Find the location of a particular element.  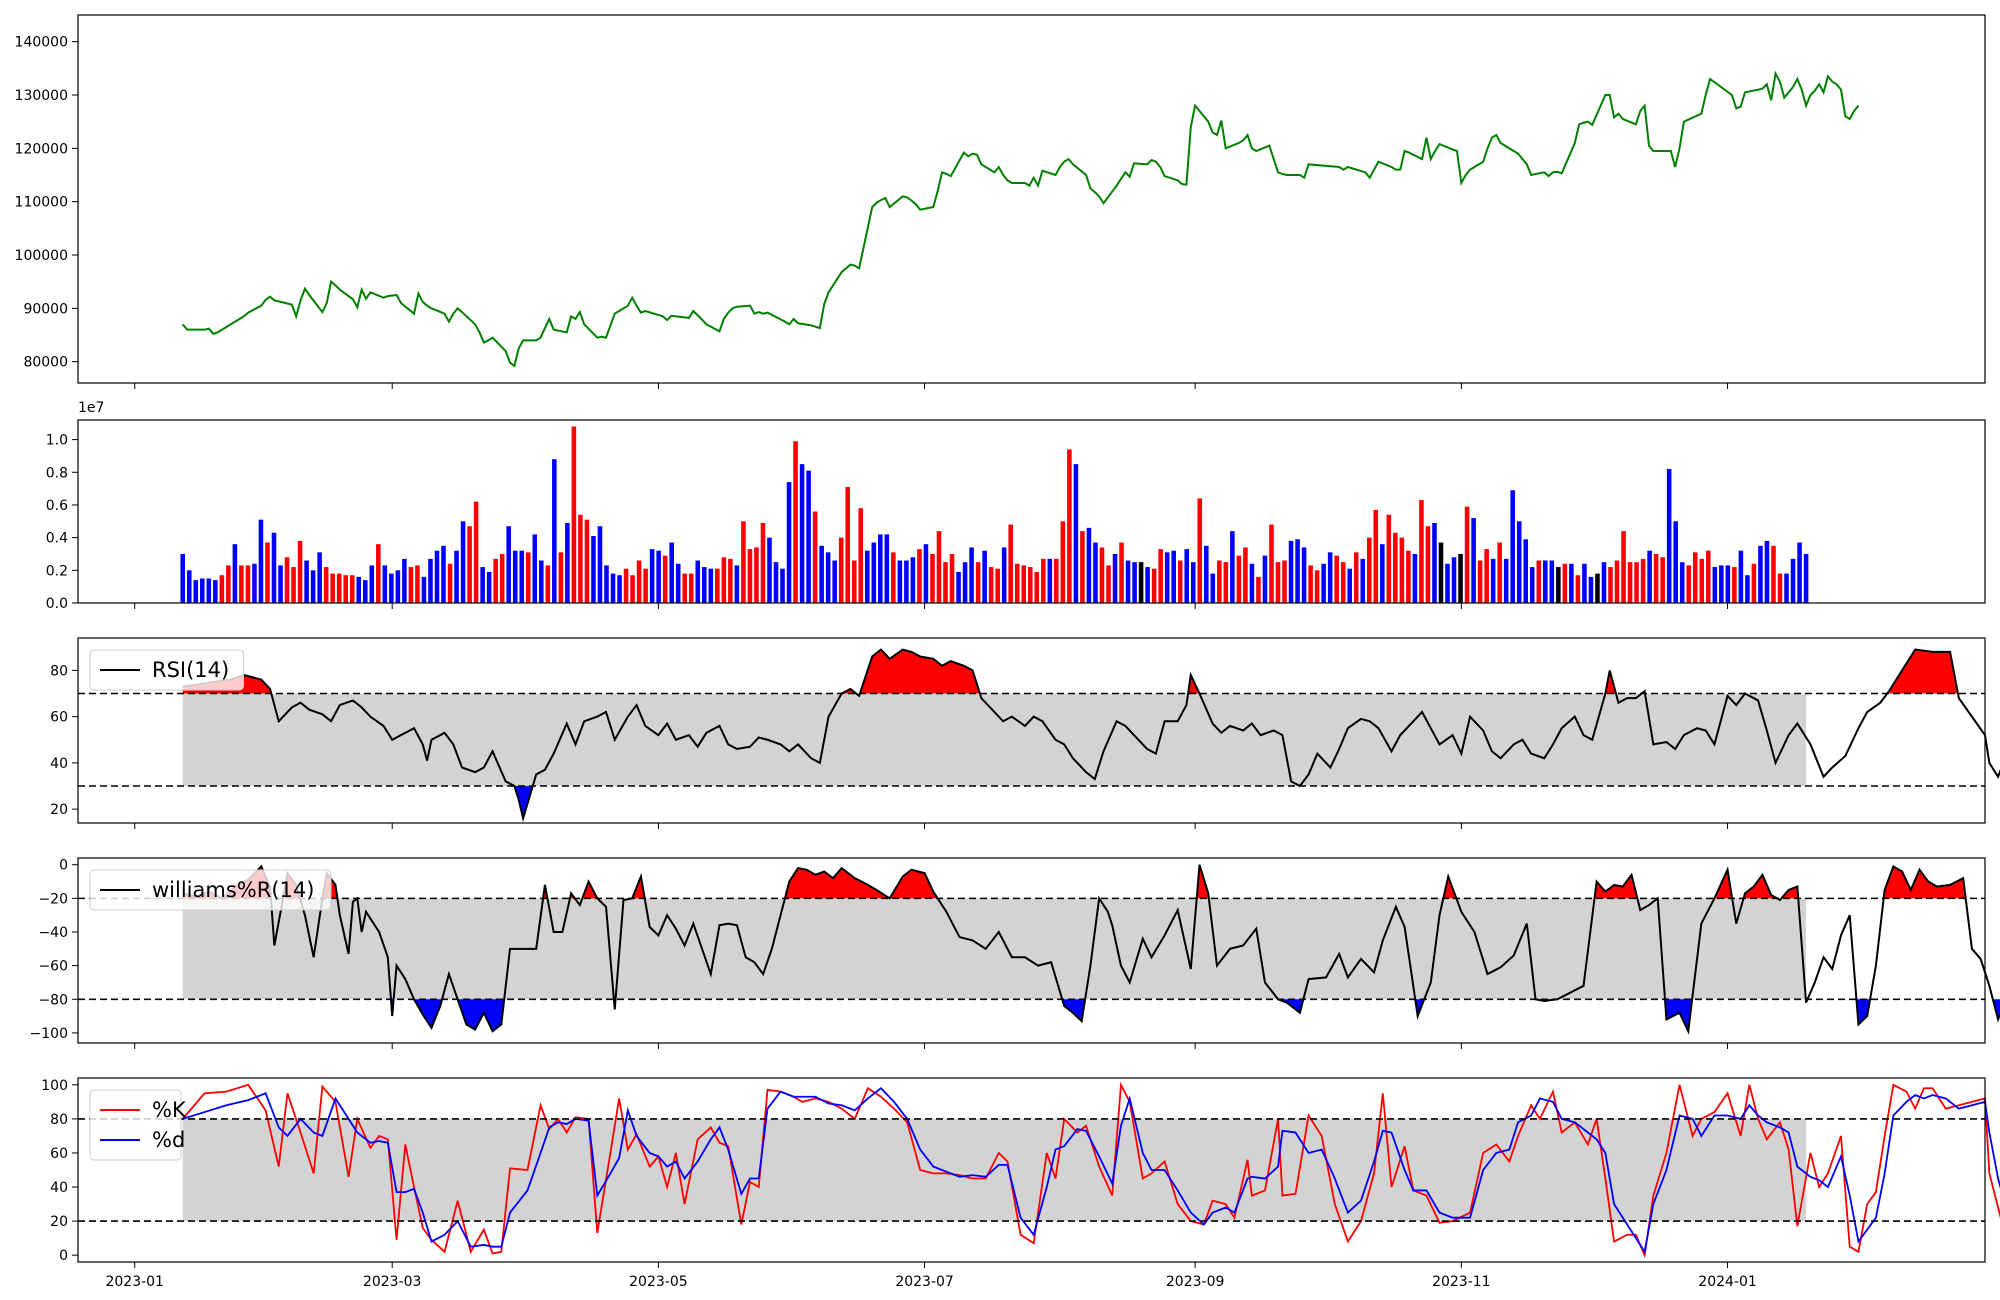

rsi-ytick-label: 60 is located at coordinates (59, 718).